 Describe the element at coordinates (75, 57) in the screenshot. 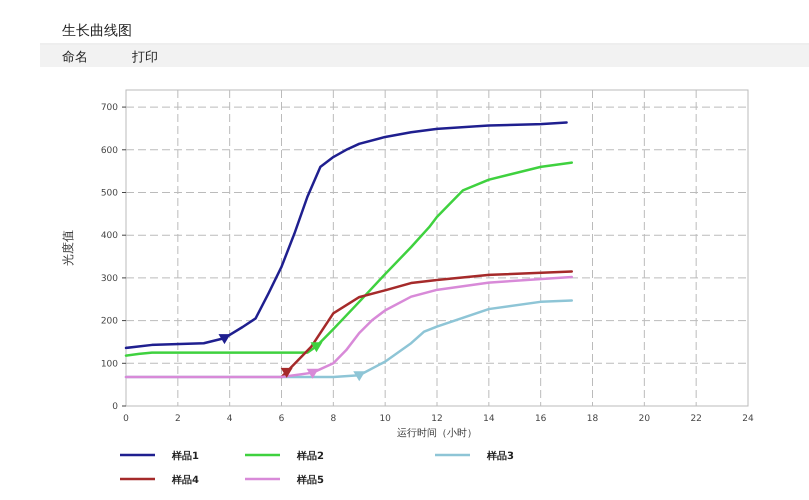

I see `text: 命名` at that location.